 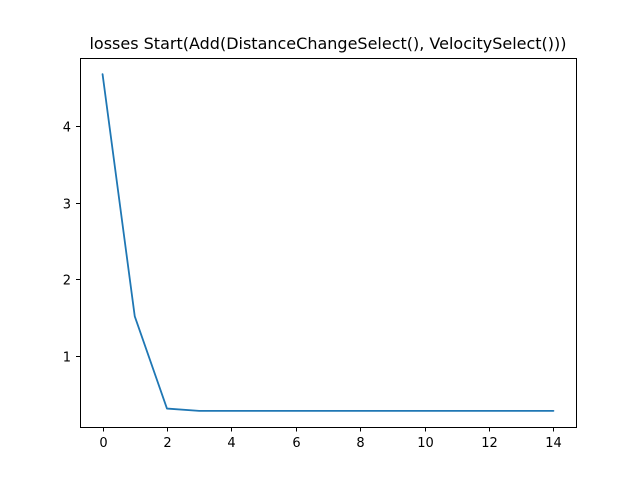 I want to click on y-tick-label: 1, so click(x=67, y=358).